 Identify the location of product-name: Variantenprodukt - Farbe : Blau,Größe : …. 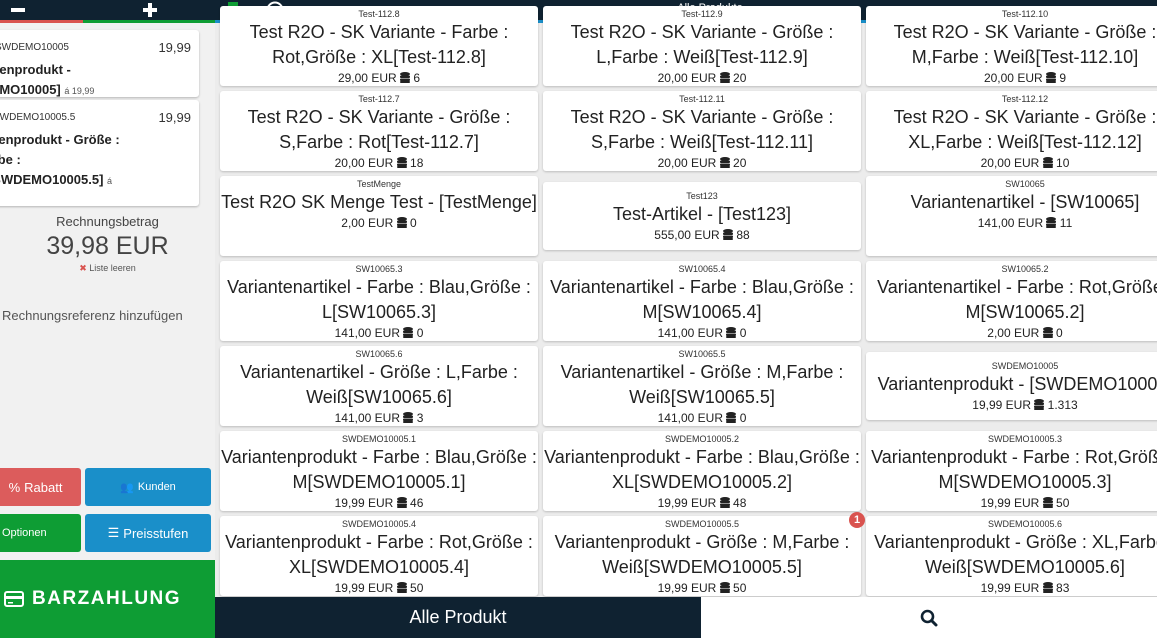
(379, 469).